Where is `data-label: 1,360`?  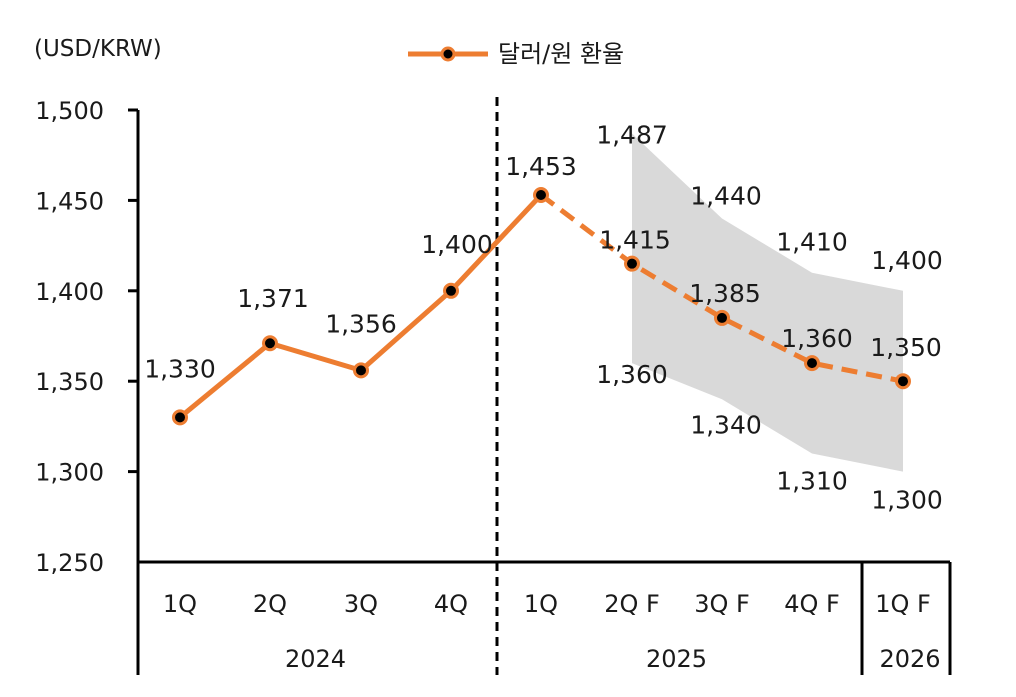 data-label: 1,360 is located at coordinates (817, 338).